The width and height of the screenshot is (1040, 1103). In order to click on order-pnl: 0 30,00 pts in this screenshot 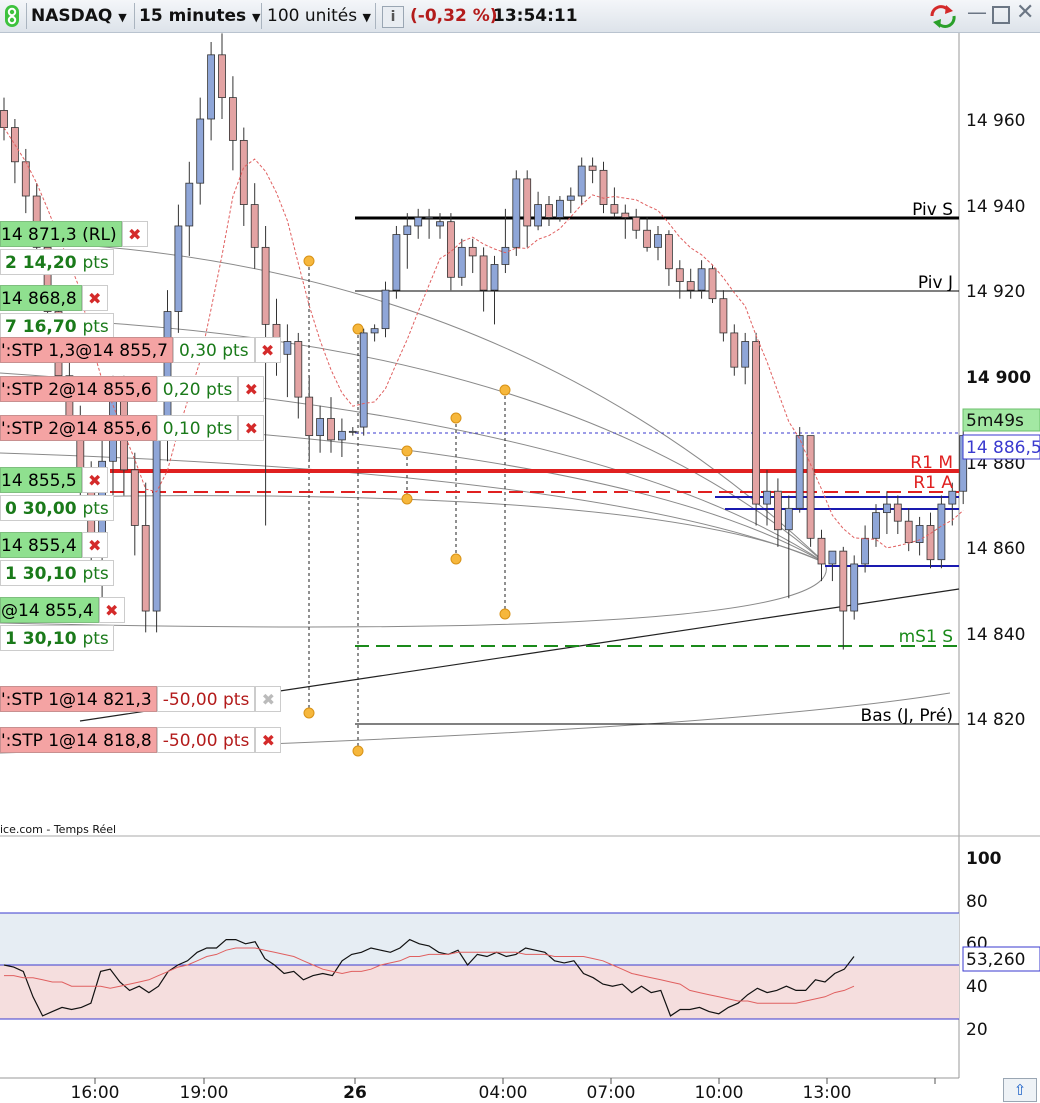, I will do `click(57, 508)`.